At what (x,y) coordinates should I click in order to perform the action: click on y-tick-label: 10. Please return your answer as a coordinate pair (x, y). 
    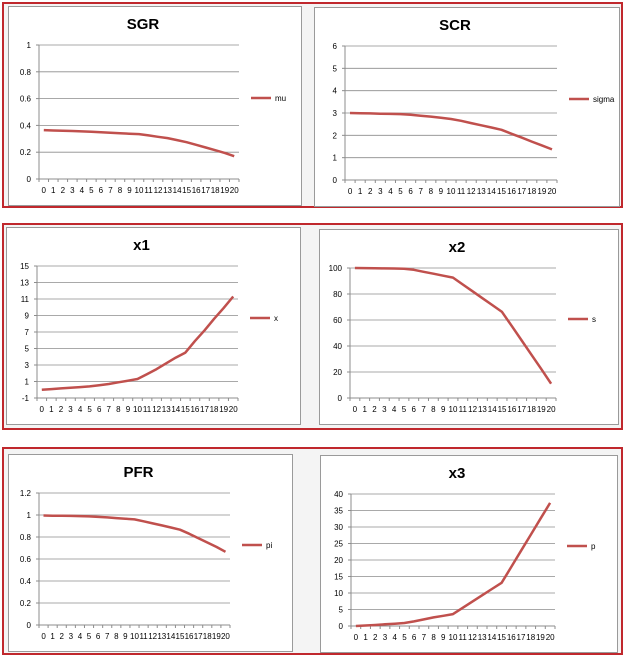
    Looking at the image, I should click on (338, 593).